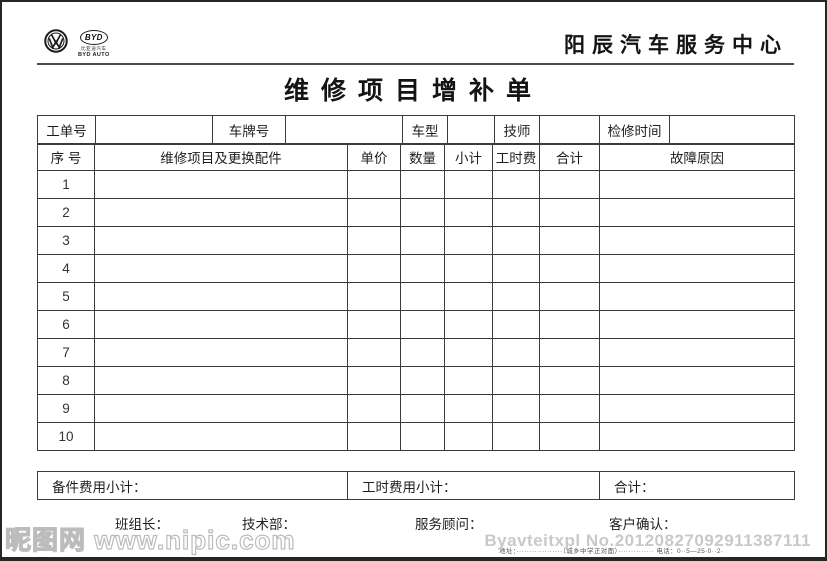 Image resolution: width=827 pixels, height=561 pixels. What do you see at coordinates (192, 485) in the screenshot?
I see `parts-subtotal-label: 备件费用小计：` at bounding box center [192, 485].